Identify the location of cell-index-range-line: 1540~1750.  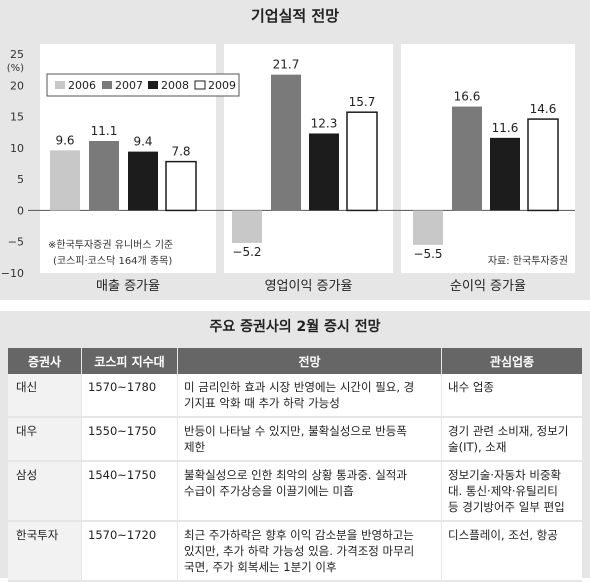
(122, 475).